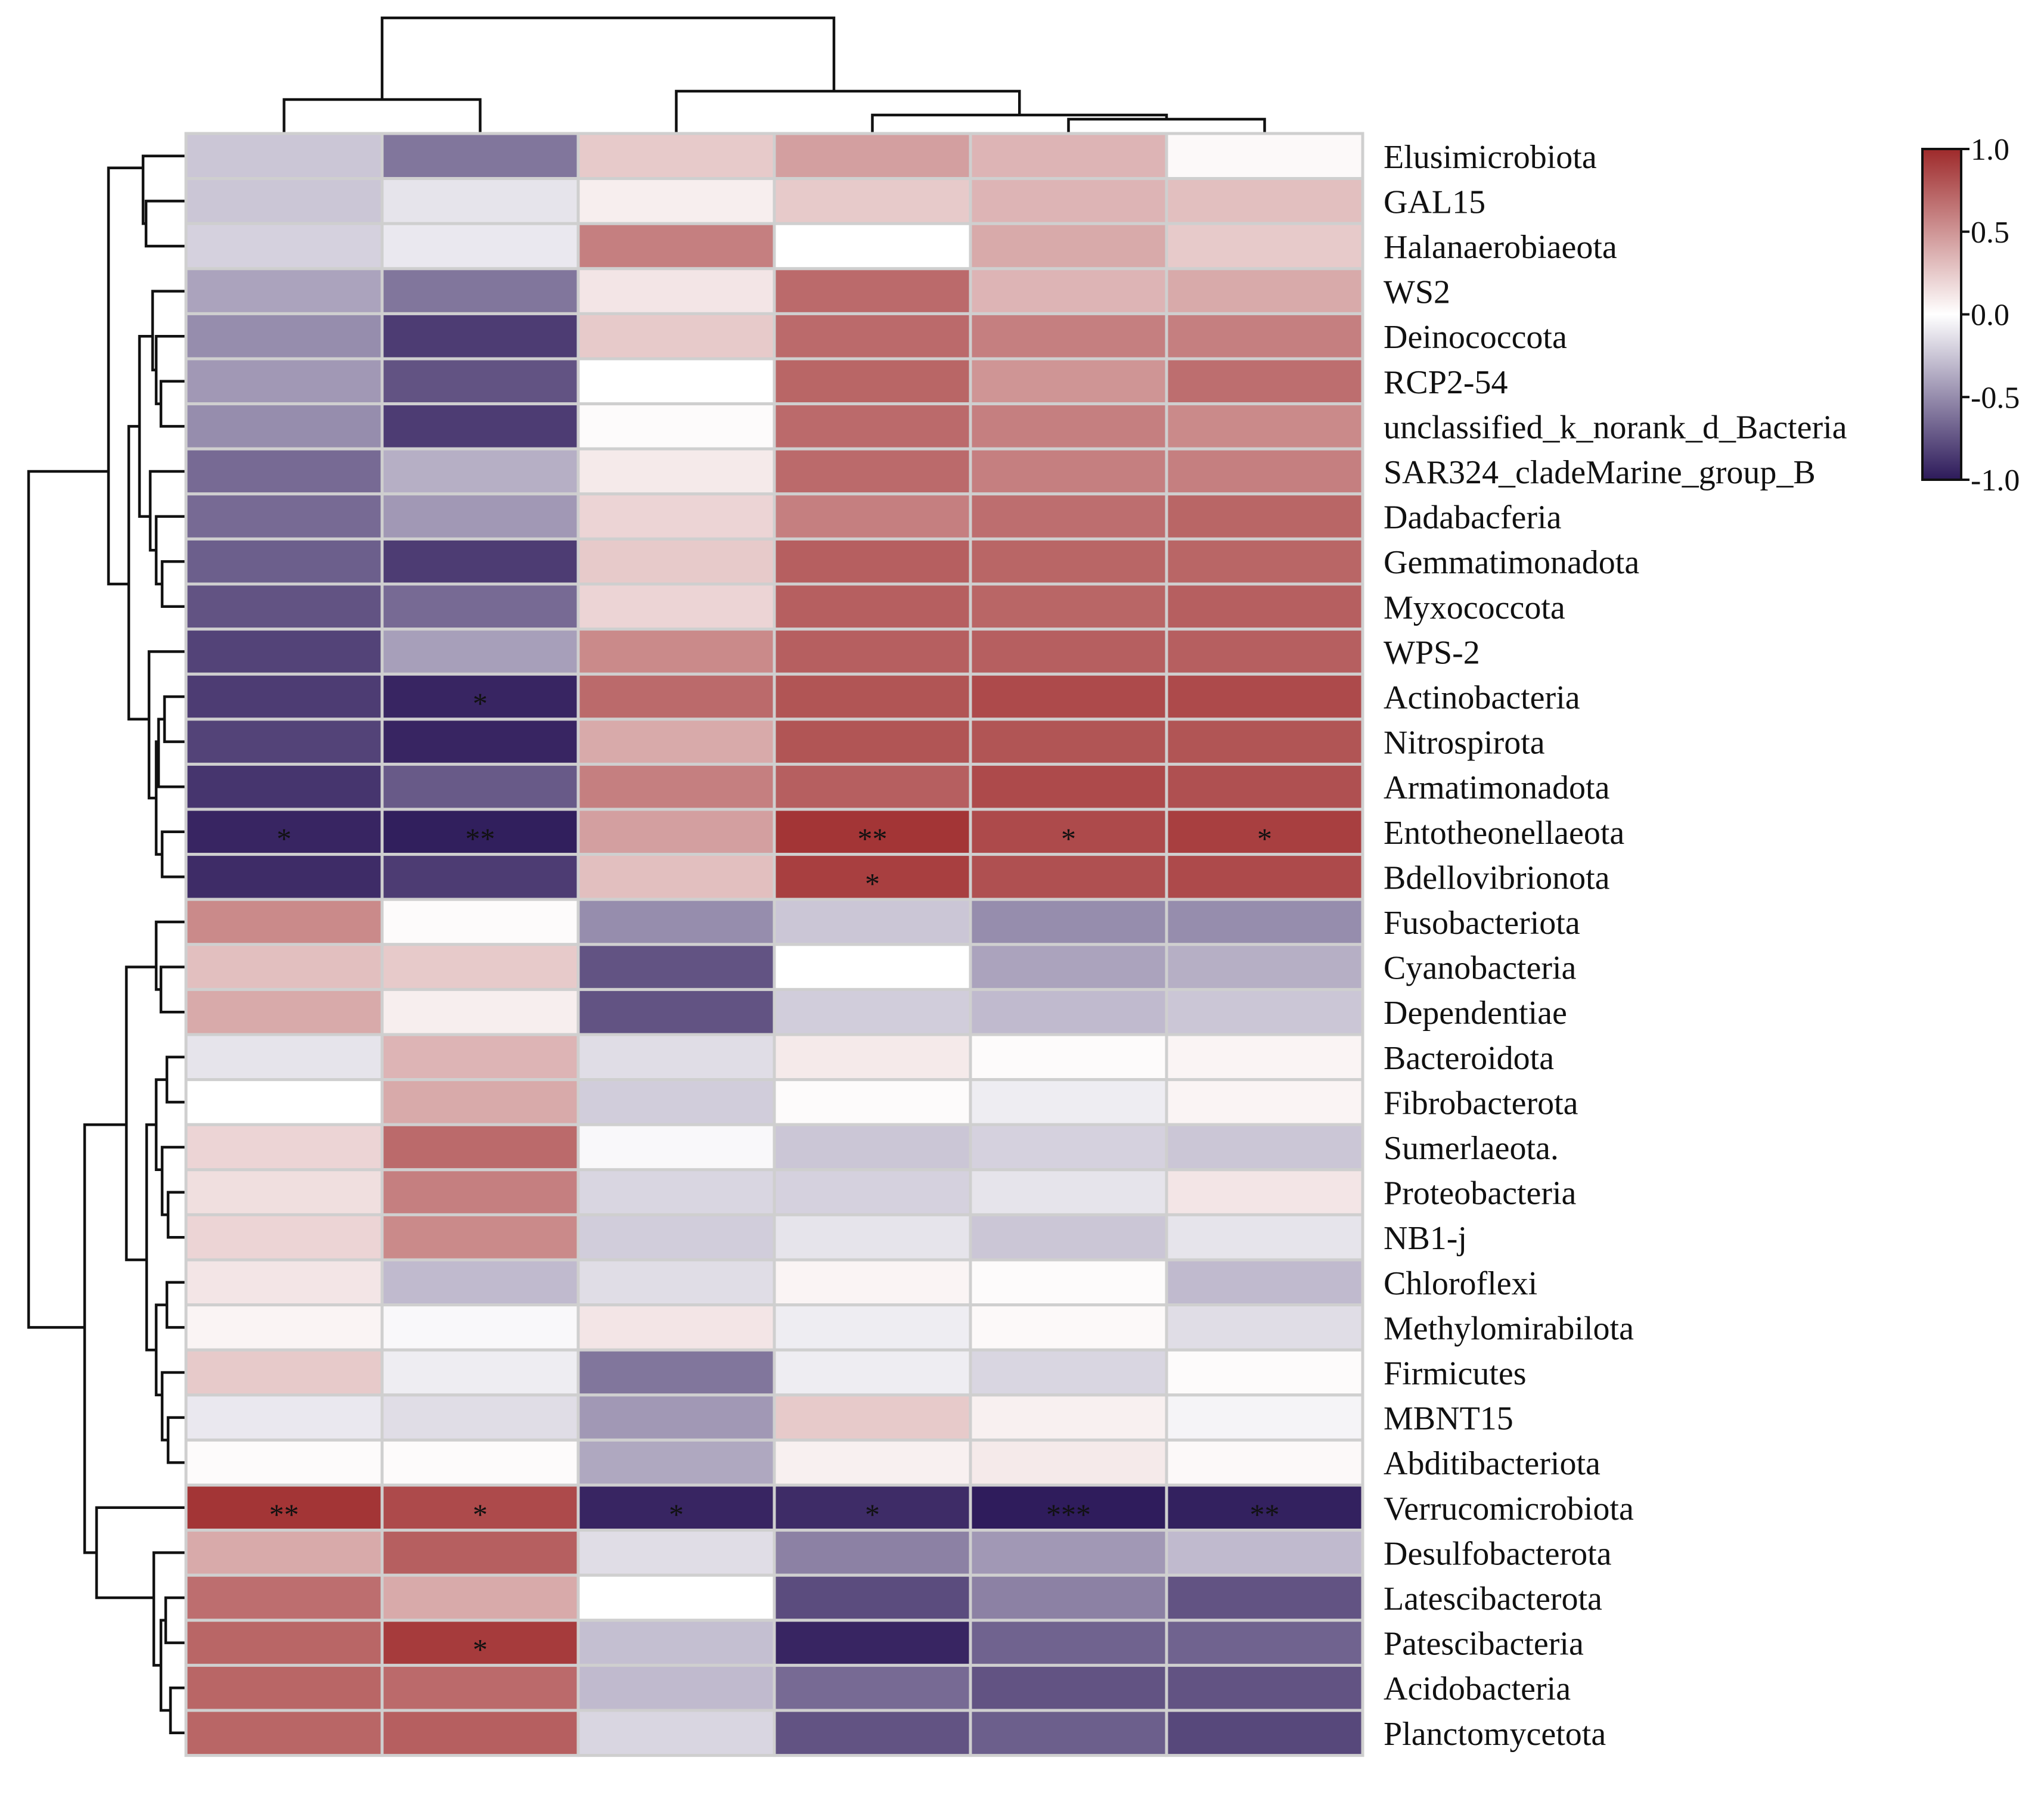  I want to click on row-label: SAR324_cladeMarine_group_B, so click(1600, 472).